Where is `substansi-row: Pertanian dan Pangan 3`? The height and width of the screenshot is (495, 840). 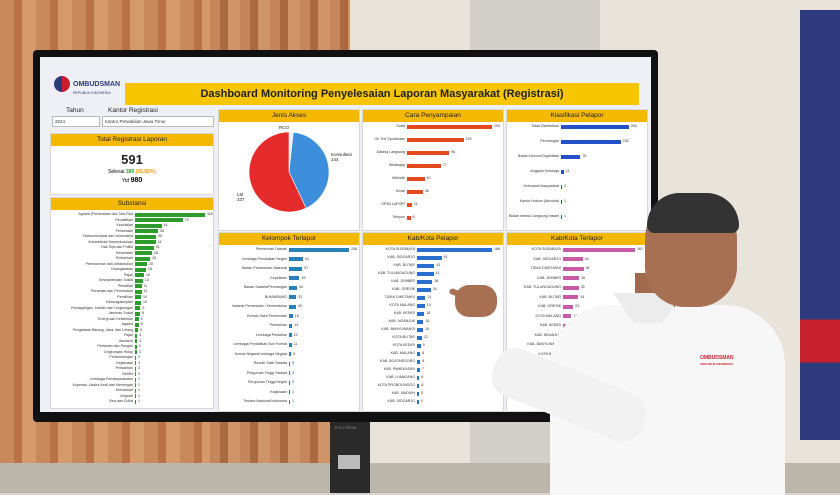 substansi-row: Pertanian dan Pangan 3 is located at coordinates (132, 346).